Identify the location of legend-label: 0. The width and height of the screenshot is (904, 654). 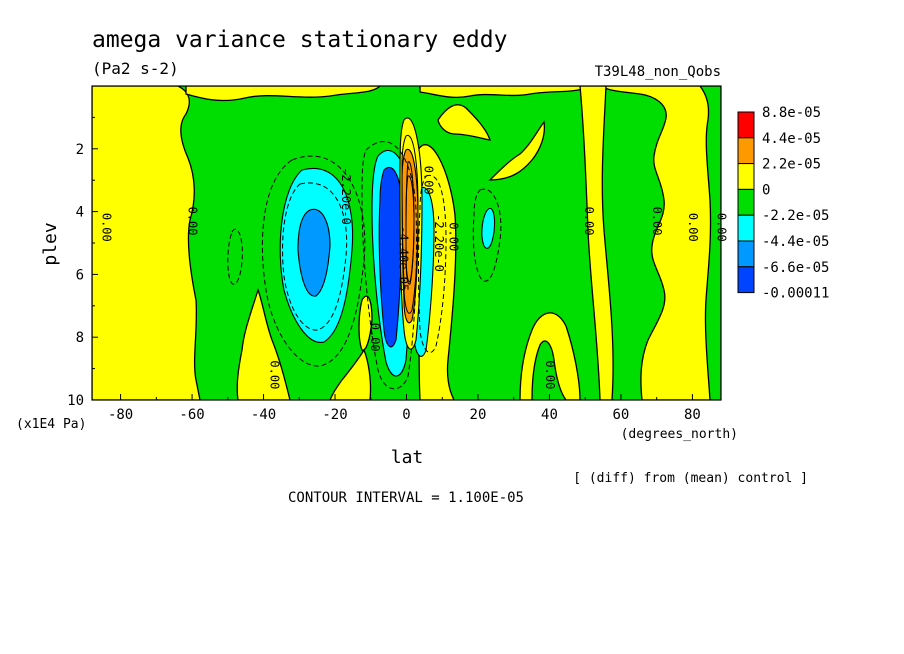
(766, 190).